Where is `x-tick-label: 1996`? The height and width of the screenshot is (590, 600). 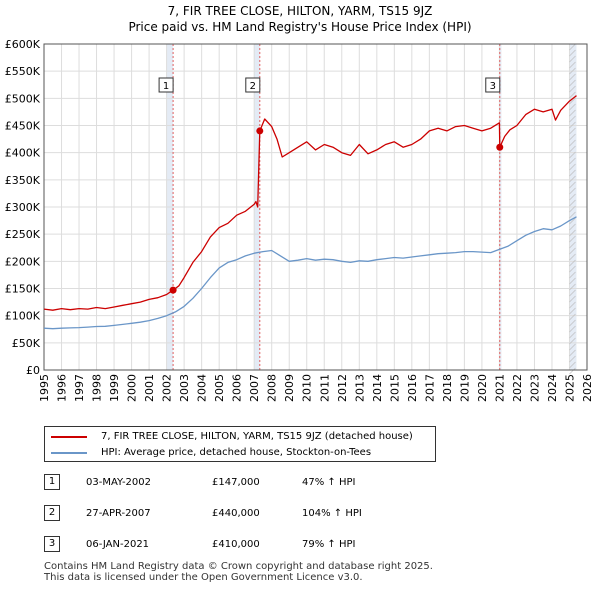
x-tick-label: 1996 is located at coordinates (62, 388).